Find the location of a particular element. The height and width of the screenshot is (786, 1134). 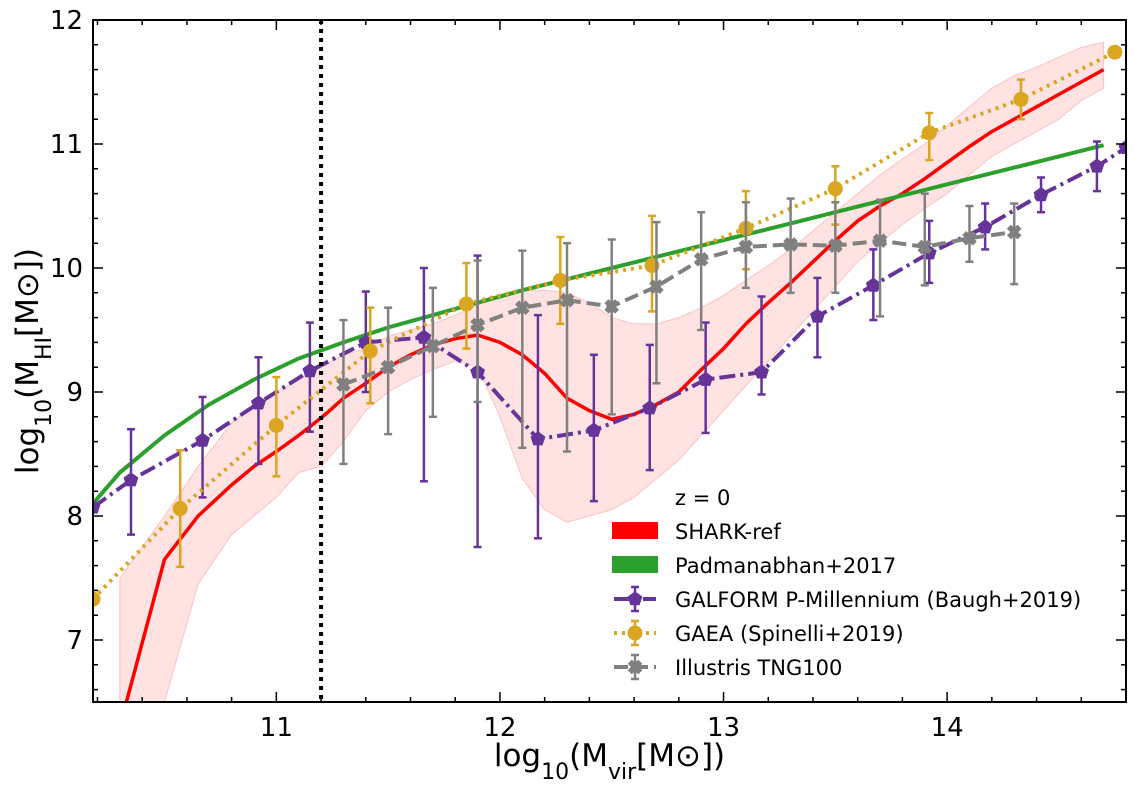

x-tick-label: 13 is located at coordinates (723, 728).